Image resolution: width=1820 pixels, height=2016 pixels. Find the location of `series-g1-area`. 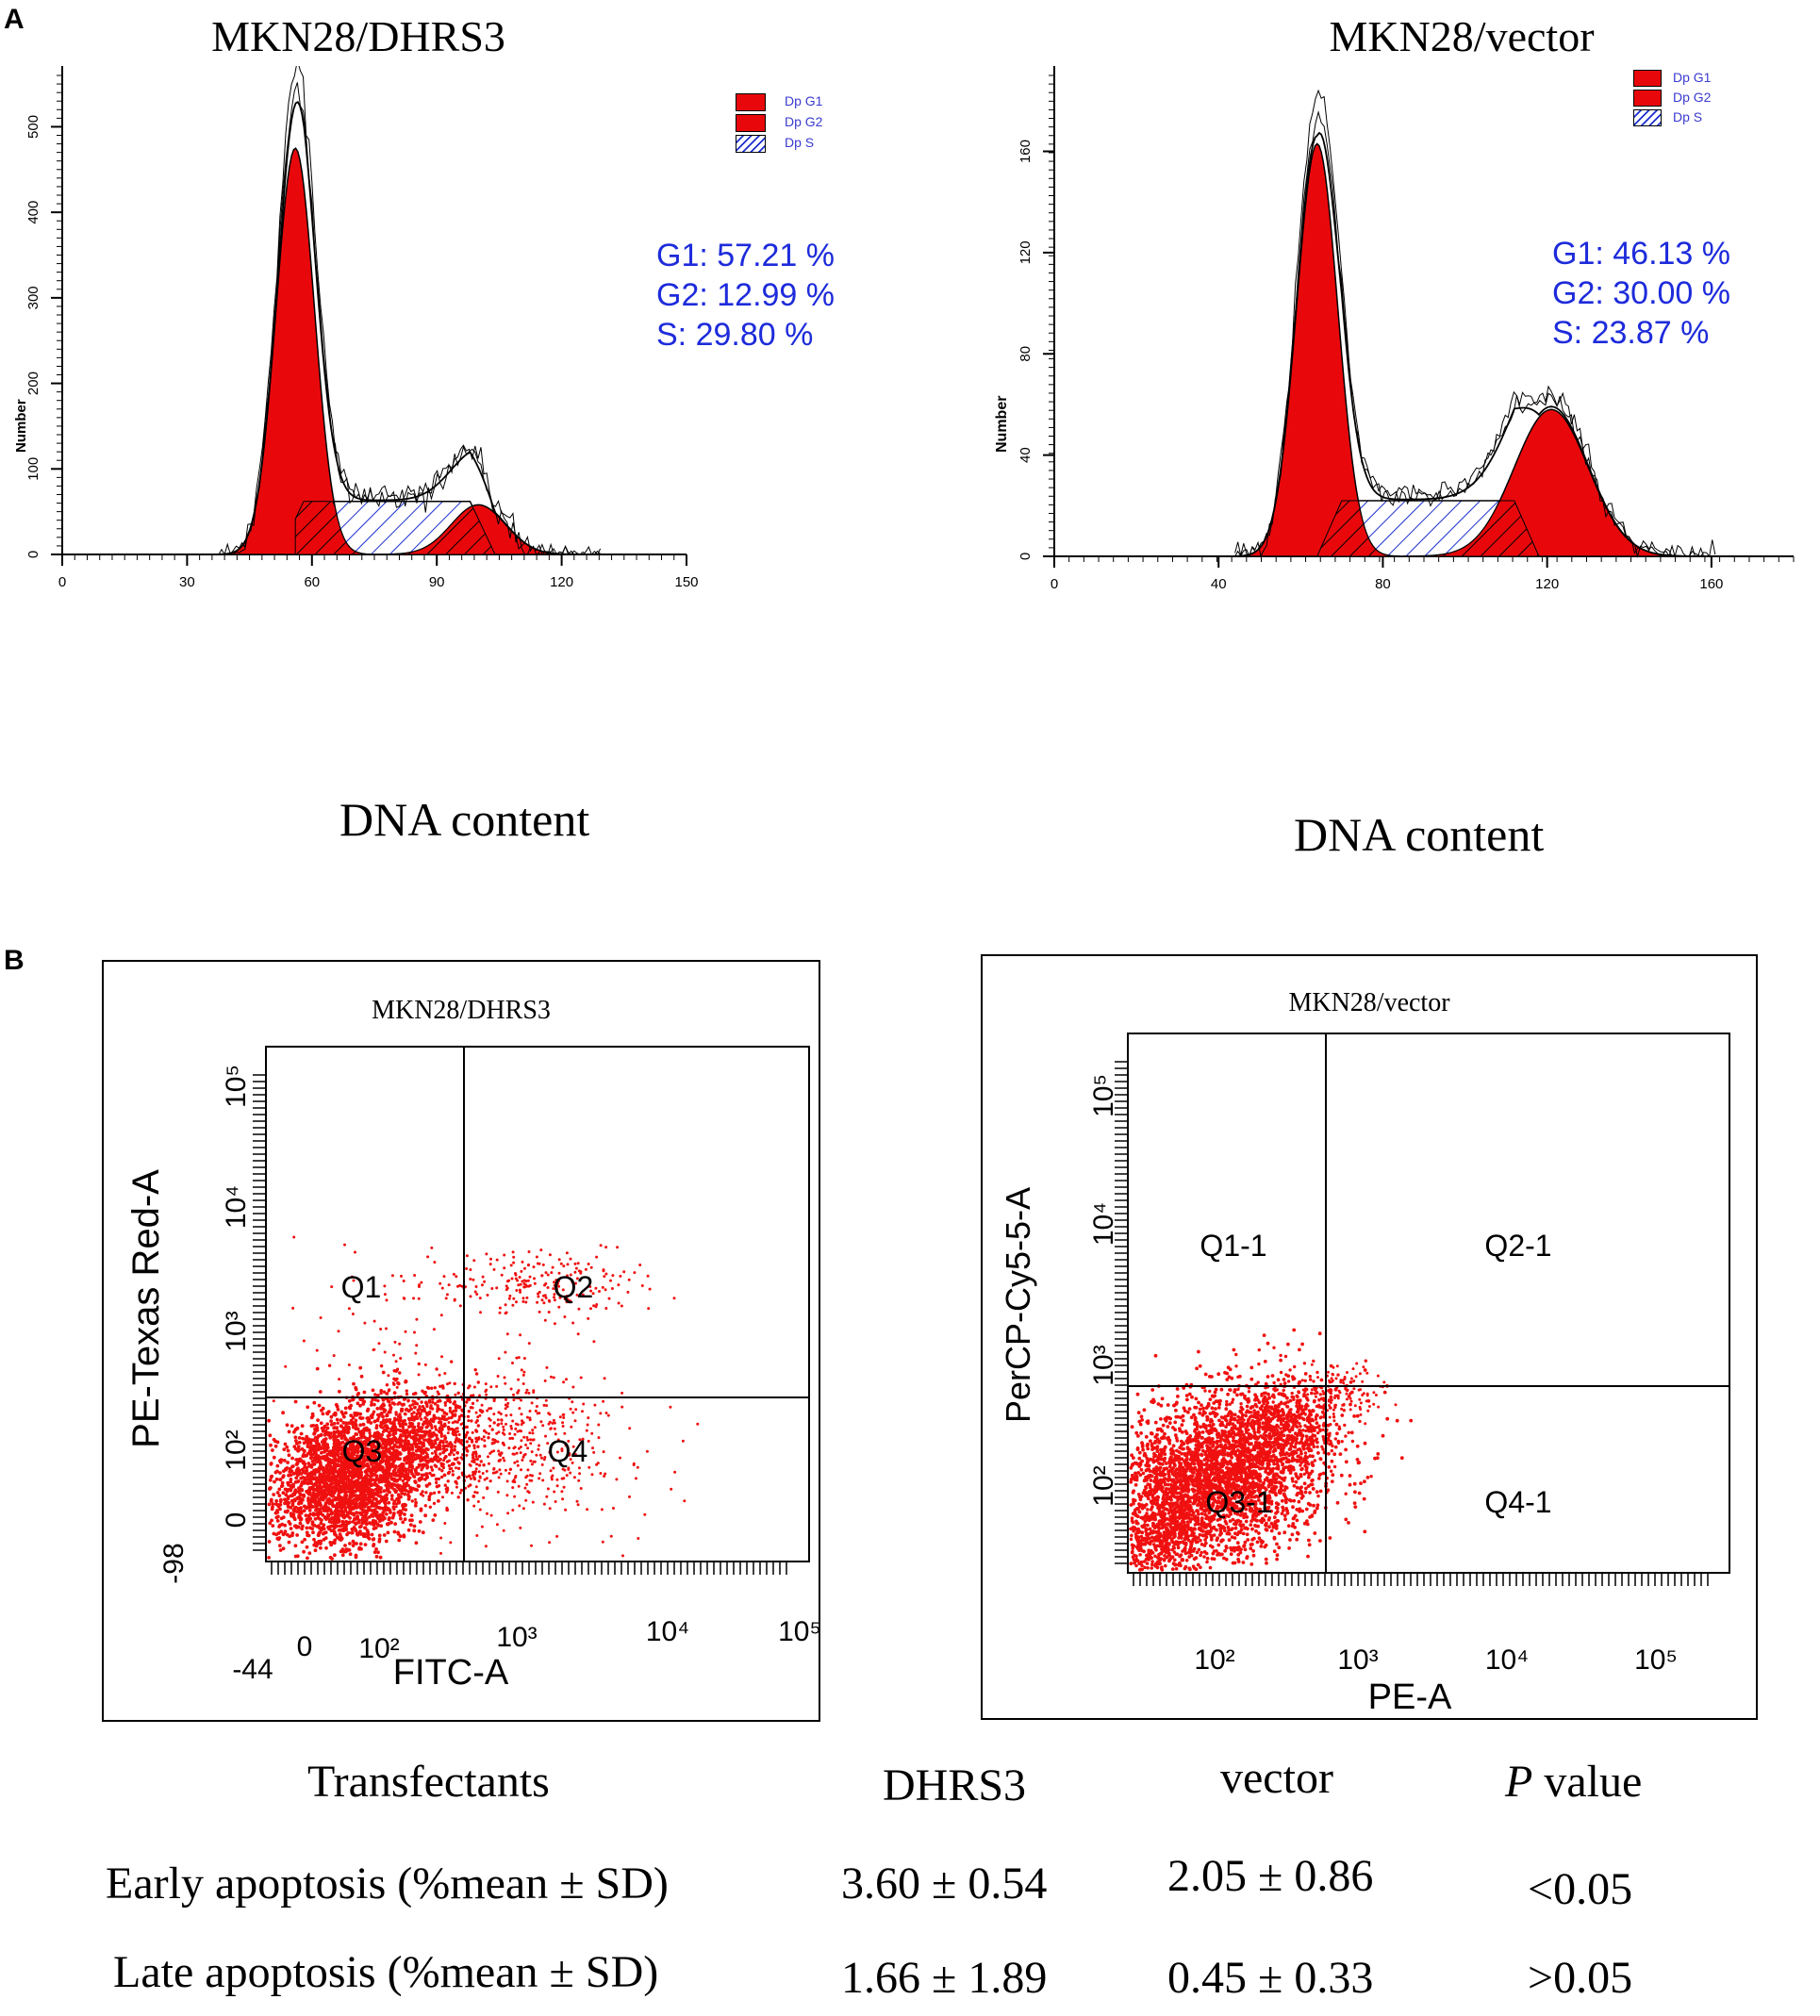

series-g1-area is located at coordinates (1316, 350).